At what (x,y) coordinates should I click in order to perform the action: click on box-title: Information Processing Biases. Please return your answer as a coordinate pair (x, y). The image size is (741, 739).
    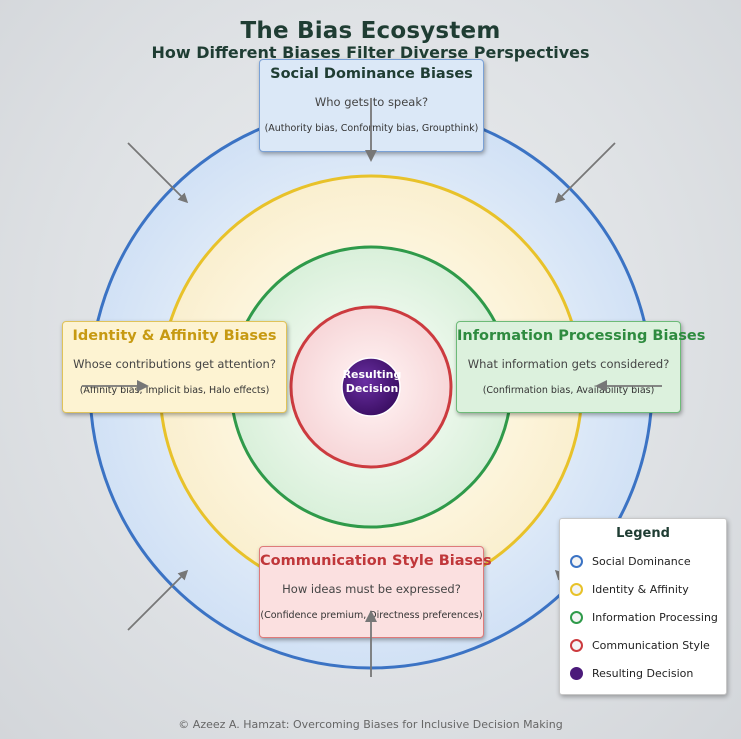
    Looking at the image, I should click on (581, 336).